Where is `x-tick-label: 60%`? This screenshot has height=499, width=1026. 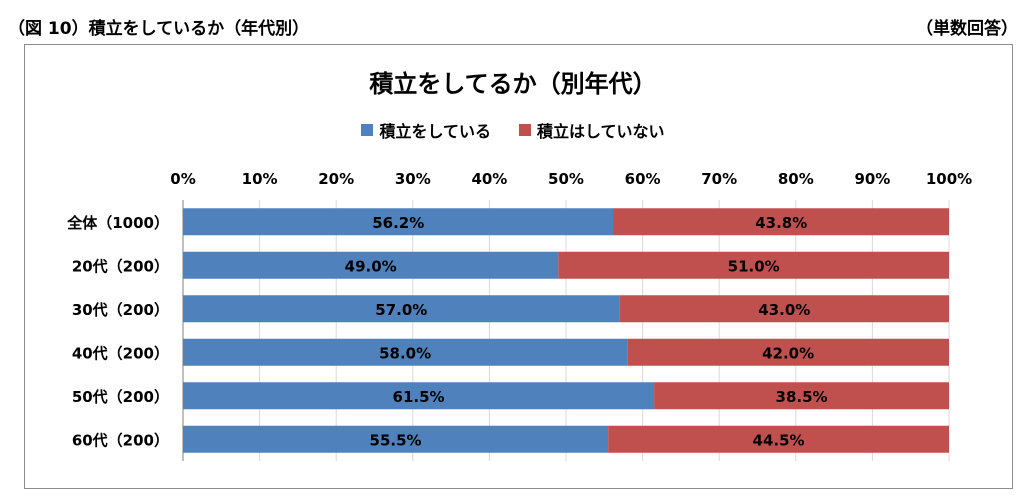
x-tick-label: 60% is located at coordinates (643, 179).